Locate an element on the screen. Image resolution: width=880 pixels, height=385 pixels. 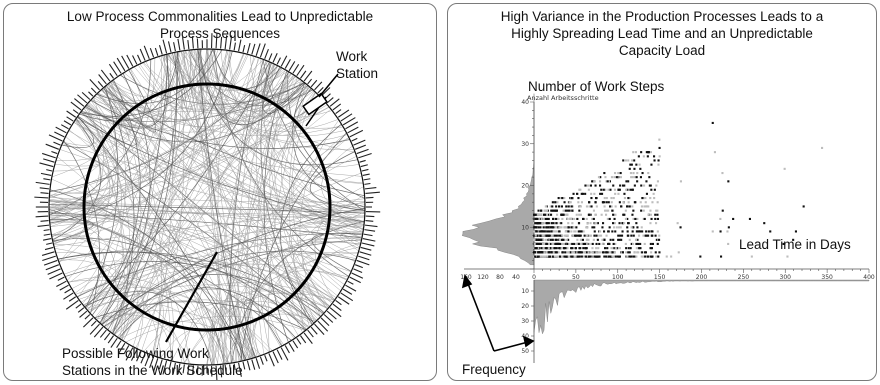
x-tick-label: 350 is located at coordinates (827, 277).